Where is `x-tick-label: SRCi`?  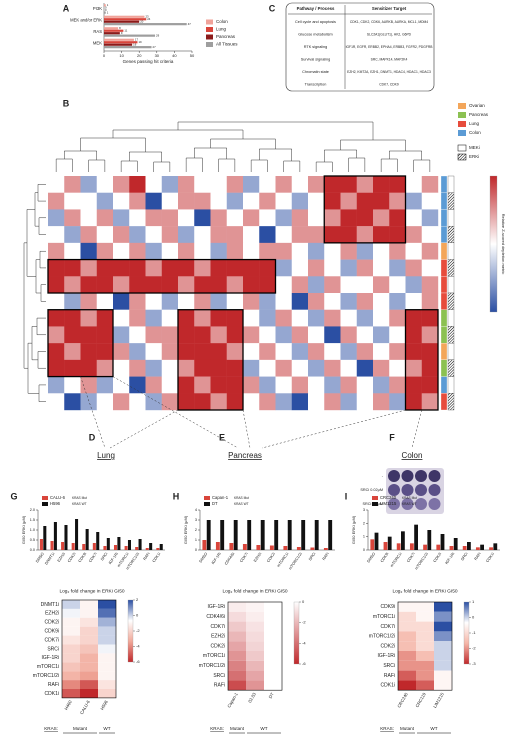 x-tick-label: SRCi is located at coordinates (312, 557).